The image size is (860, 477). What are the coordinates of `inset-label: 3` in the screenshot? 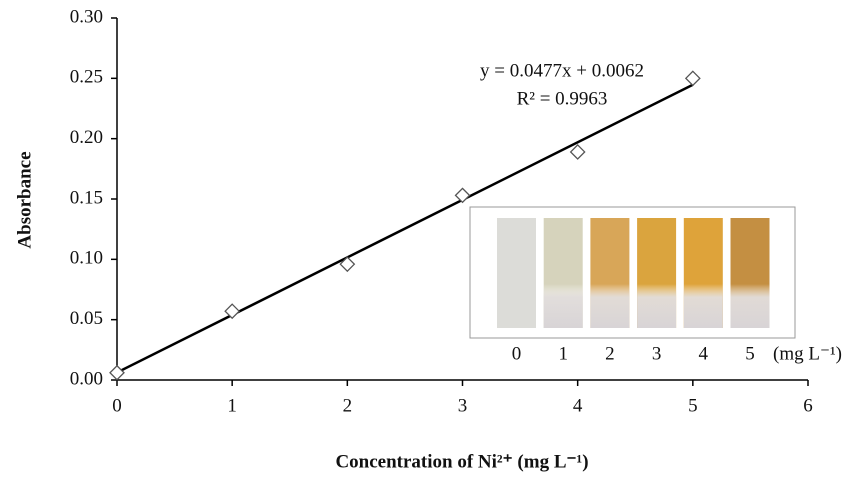 It's located at (657, 353).